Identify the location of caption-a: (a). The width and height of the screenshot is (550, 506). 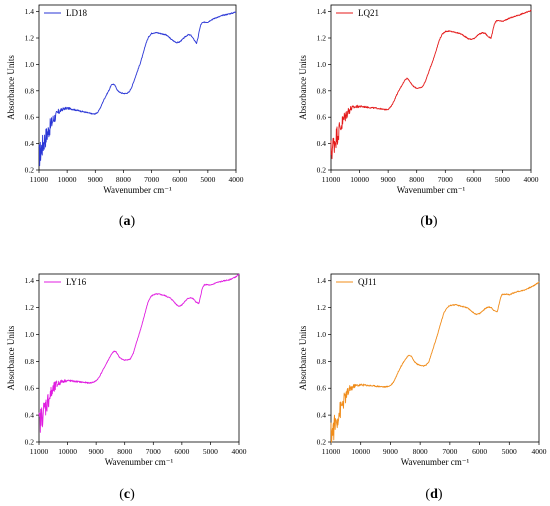
(127, 221).